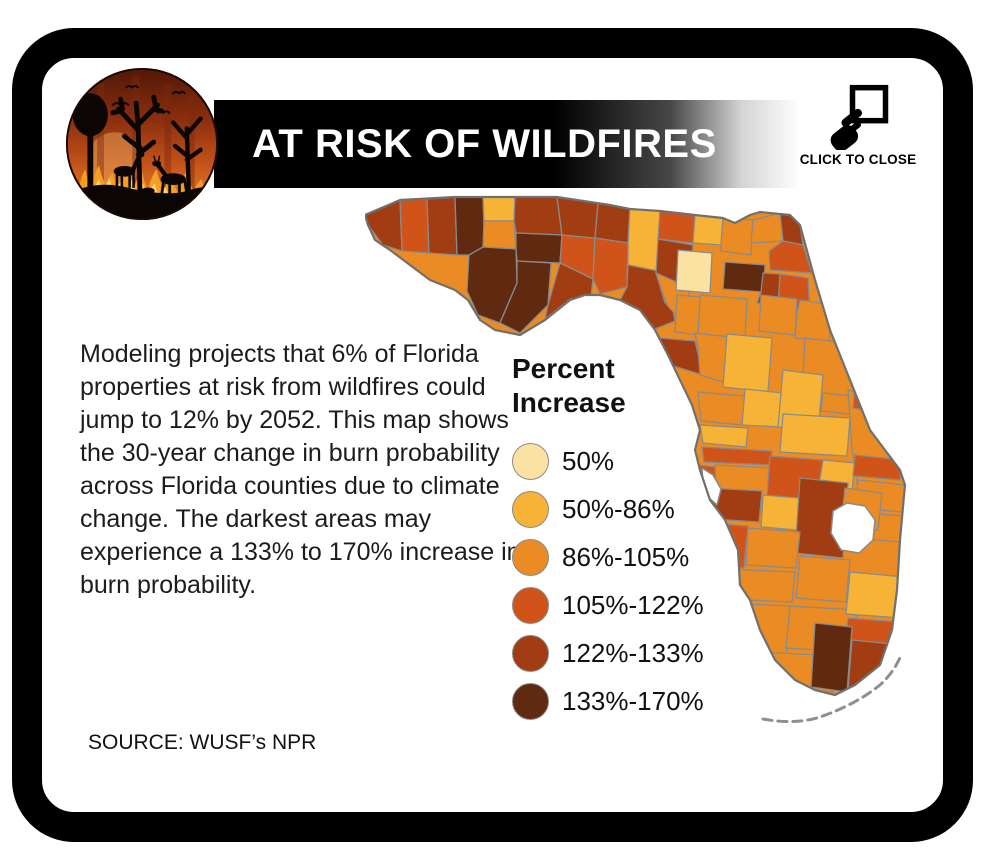 The height and width of the screenshot is (854, 985). What do you see at coordinates (780, 512) in the screenshot?
I see `county-region-r55` at bounding box center [780, 512].